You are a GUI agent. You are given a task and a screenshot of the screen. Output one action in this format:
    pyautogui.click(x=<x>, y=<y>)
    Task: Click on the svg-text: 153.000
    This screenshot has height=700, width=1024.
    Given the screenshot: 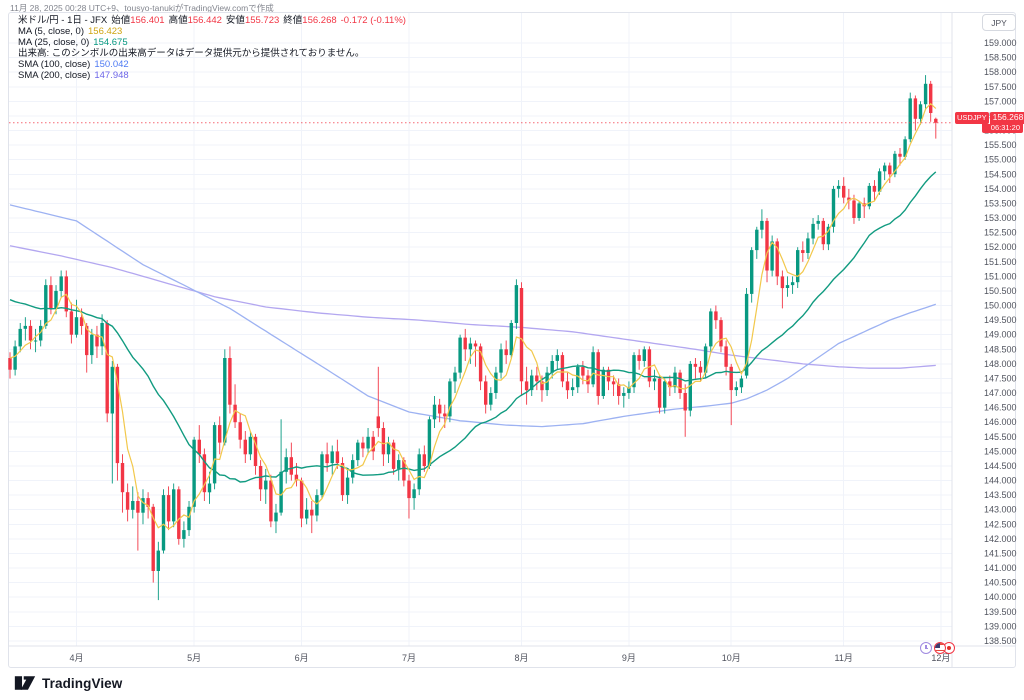 What is the action you would take?
    pyautogui.click(x=1000, y=218)
    